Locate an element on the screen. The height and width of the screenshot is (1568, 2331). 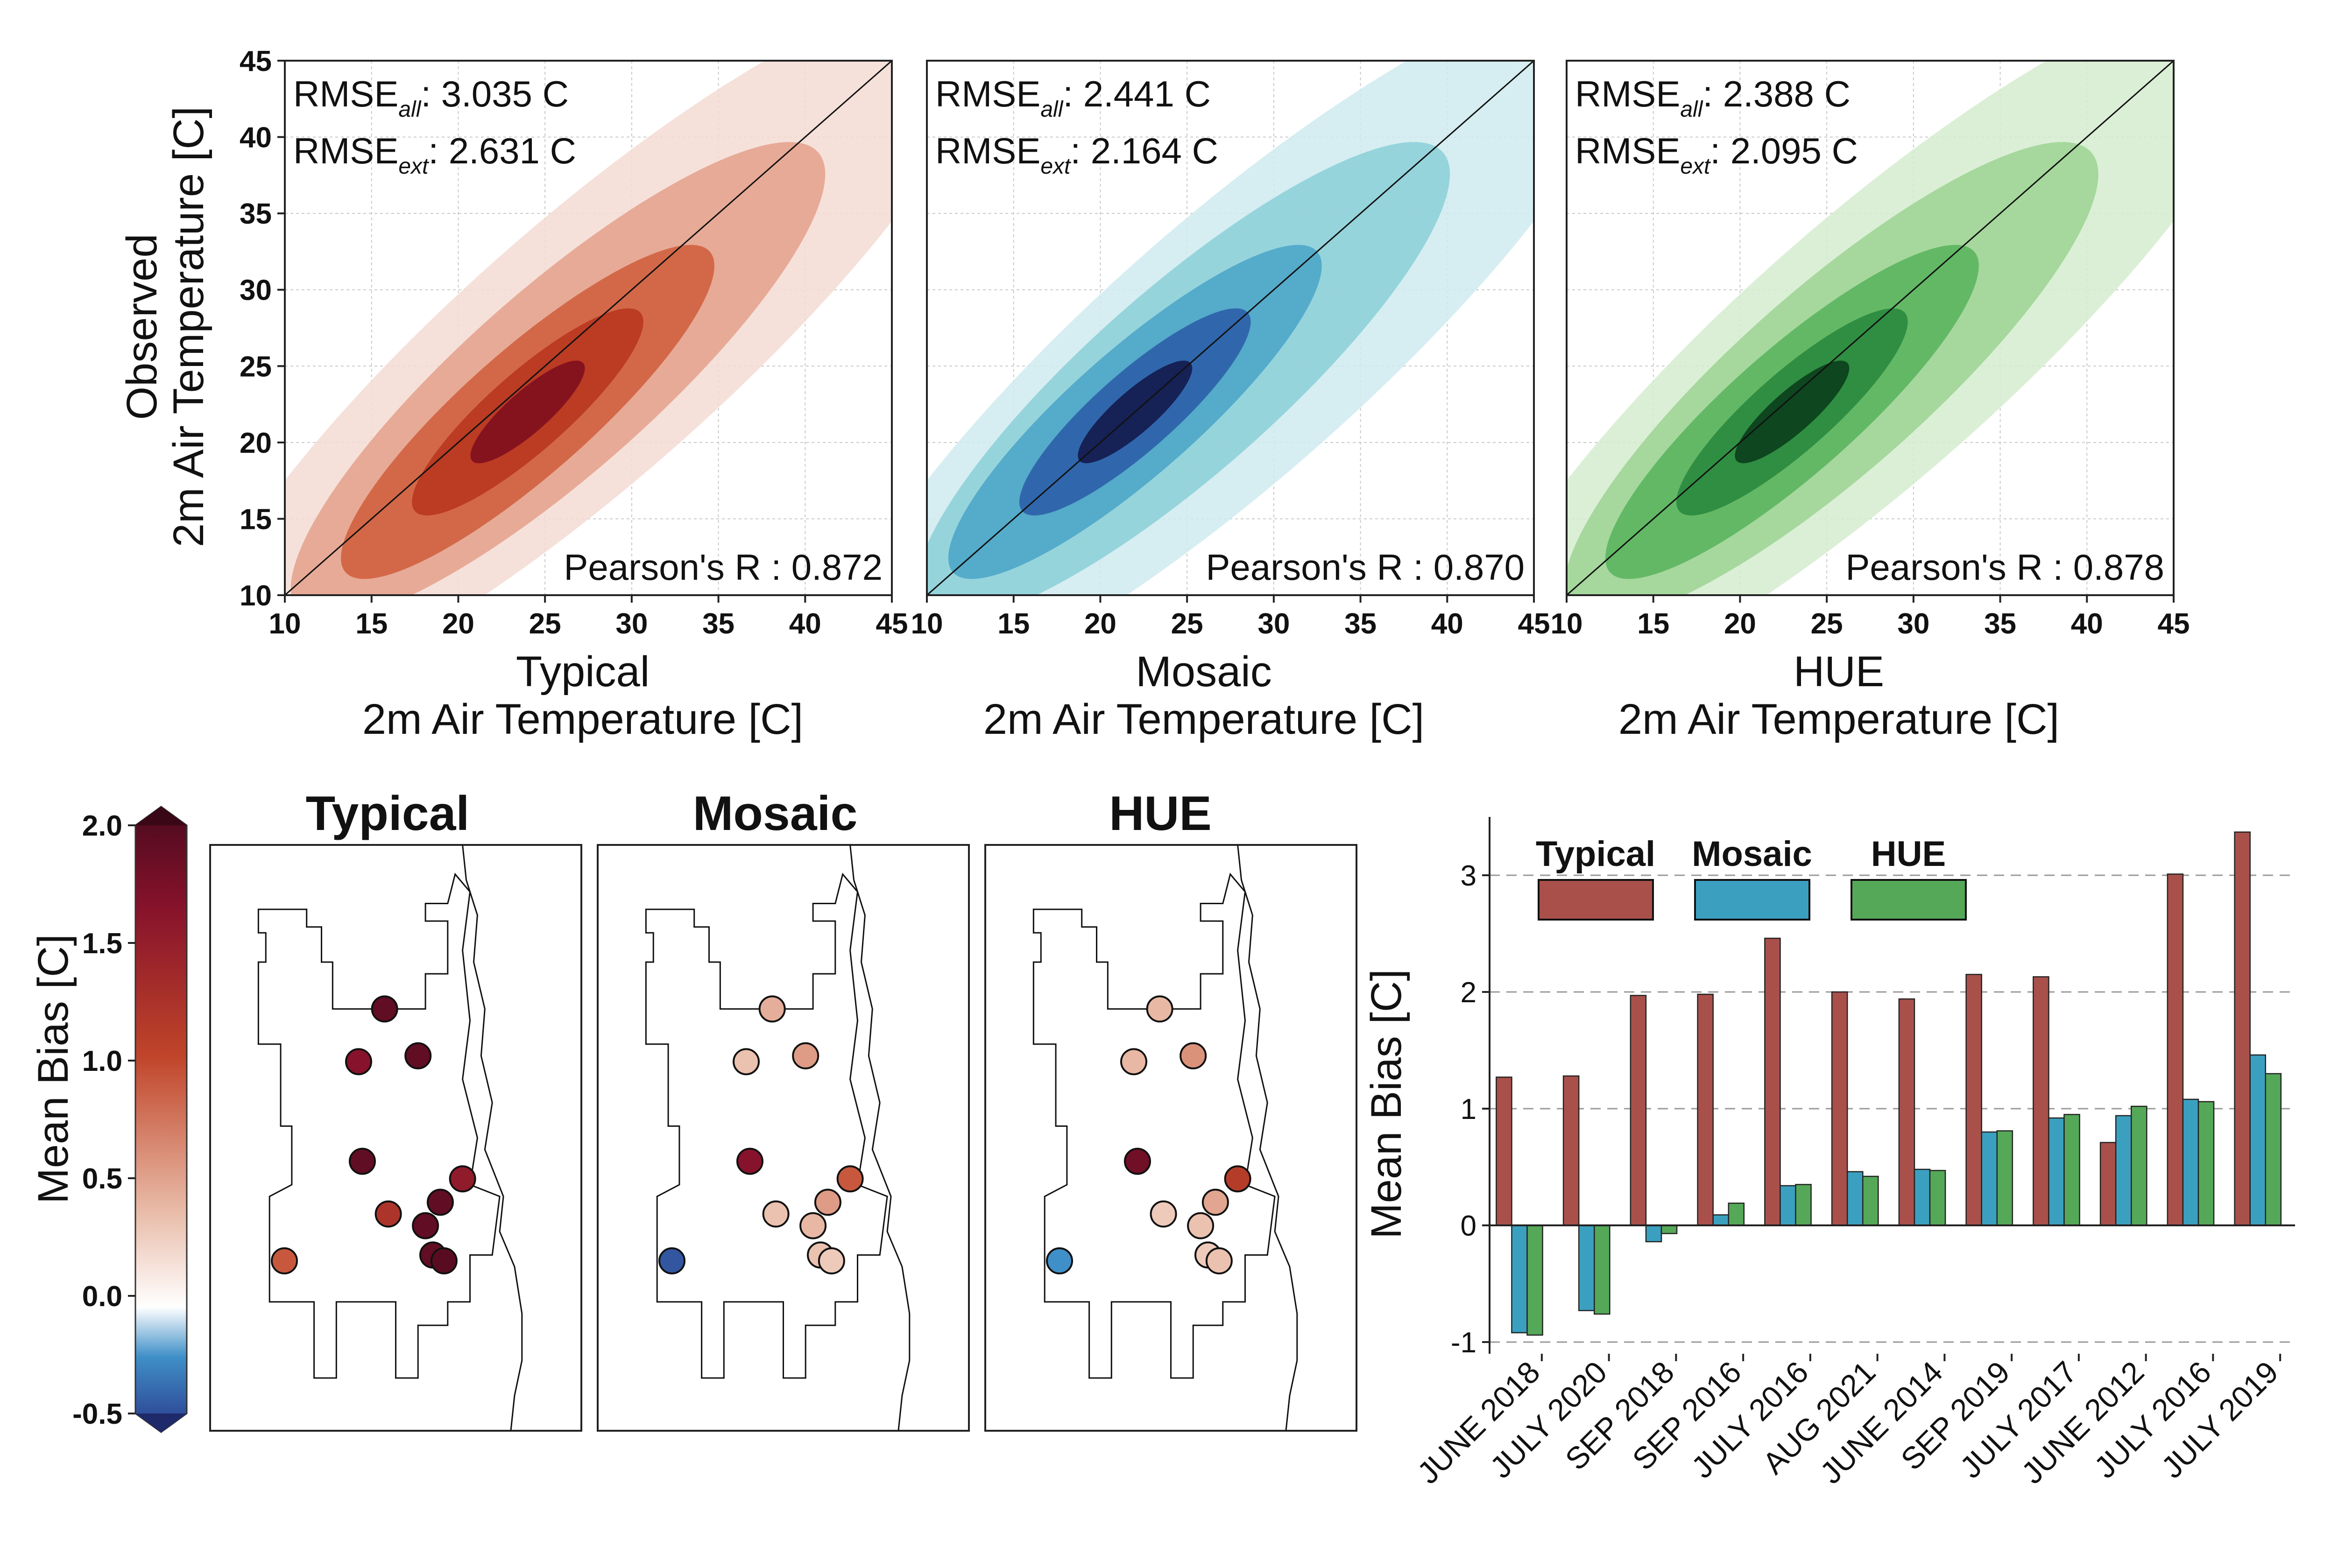
hue-x-ticks: 10 15 20 25 30 35 40 45 is located at coordinates (1870, 618).